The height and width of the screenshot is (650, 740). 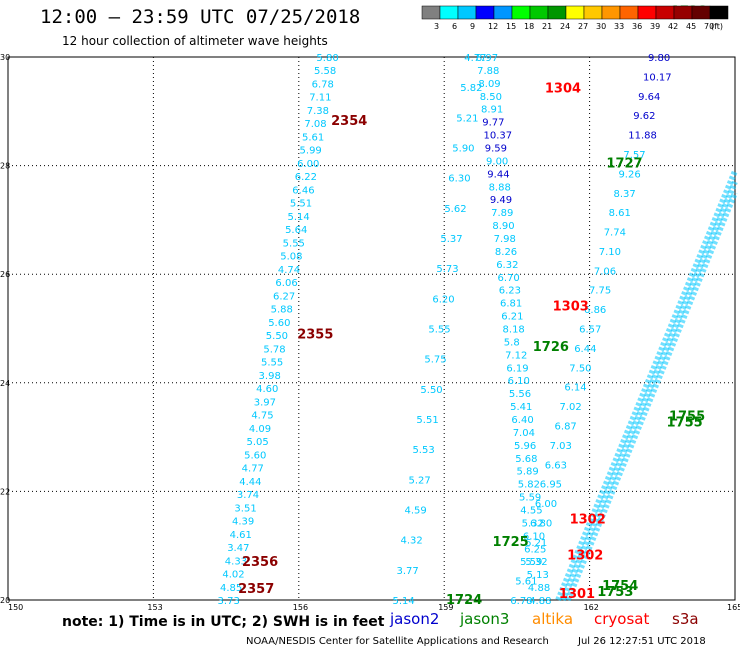 What do you see at coordinates (303, 190) in the screenshot?
I see `swh-value: 6.46` at bounding box center [303, 190].